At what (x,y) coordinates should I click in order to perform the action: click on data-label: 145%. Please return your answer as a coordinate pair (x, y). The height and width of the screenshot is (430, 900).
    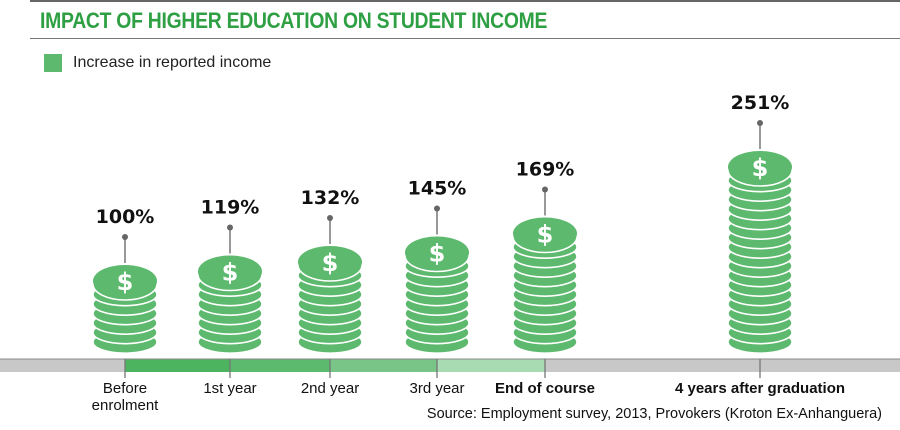
    Looking at the image, I should click on (437, 189).